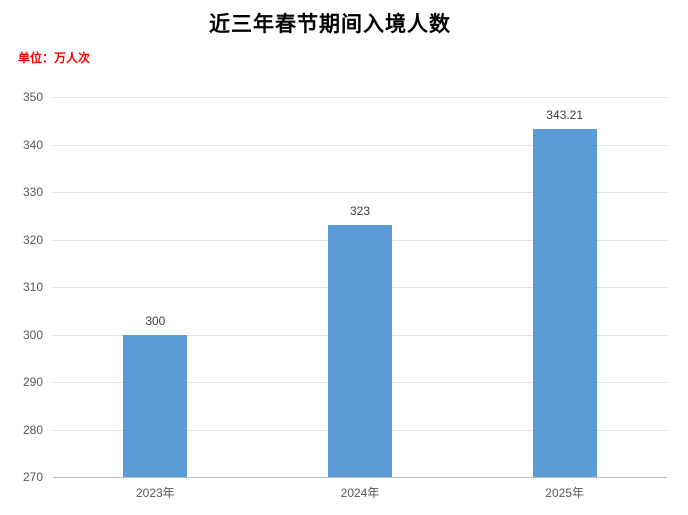  I want to click on y-axis-label: 290, so click(32, 382).